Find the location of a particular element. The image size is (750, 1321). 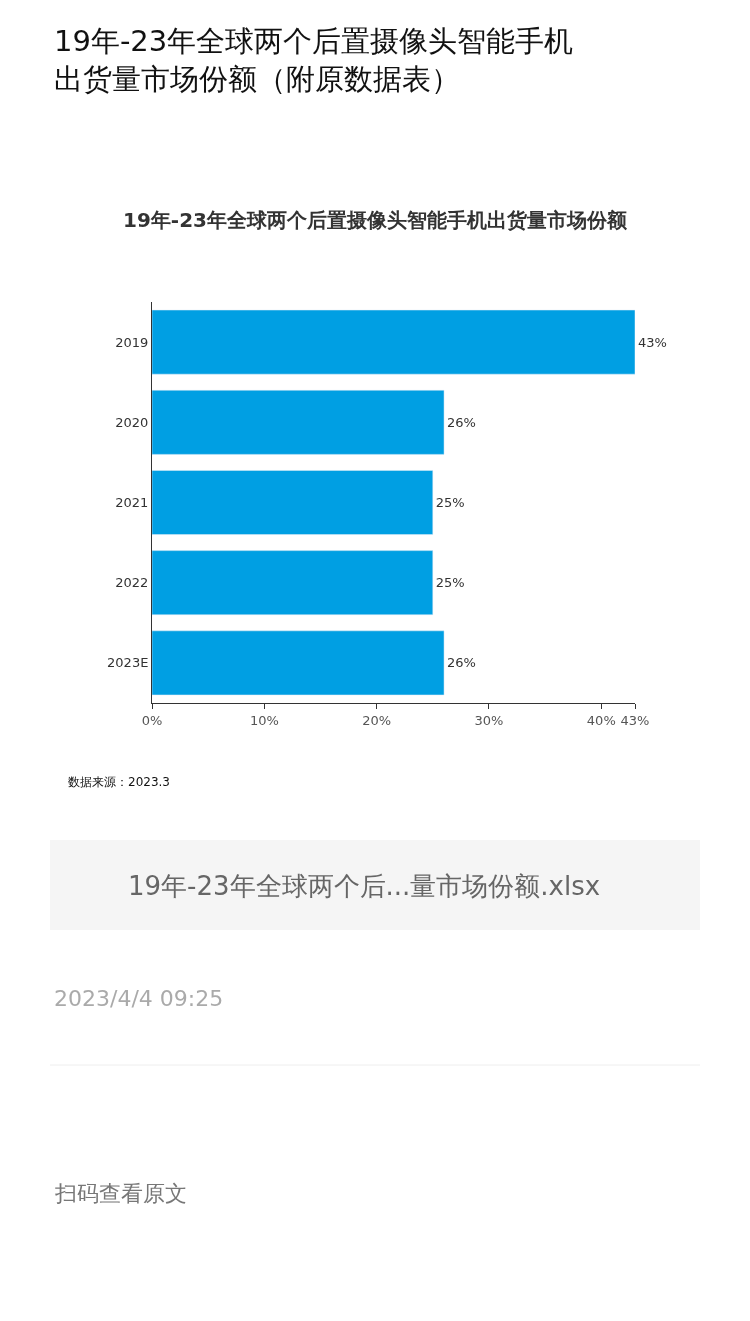

text: 2023/4/4 09:25 is located at coordinates (139, 998).